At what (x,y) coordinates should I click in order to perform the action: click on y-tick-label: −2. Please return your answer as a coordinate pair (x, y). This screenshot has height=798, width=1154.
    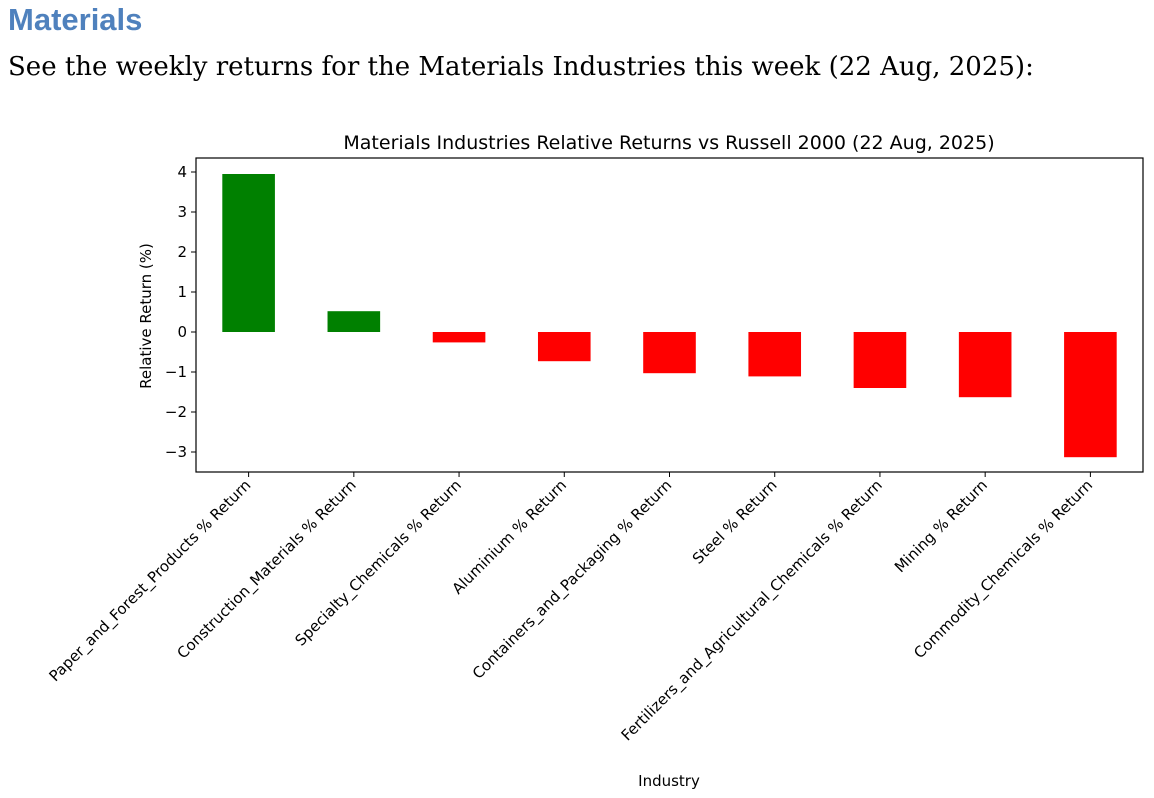
    Looking at the image, I should click on (176, 412).